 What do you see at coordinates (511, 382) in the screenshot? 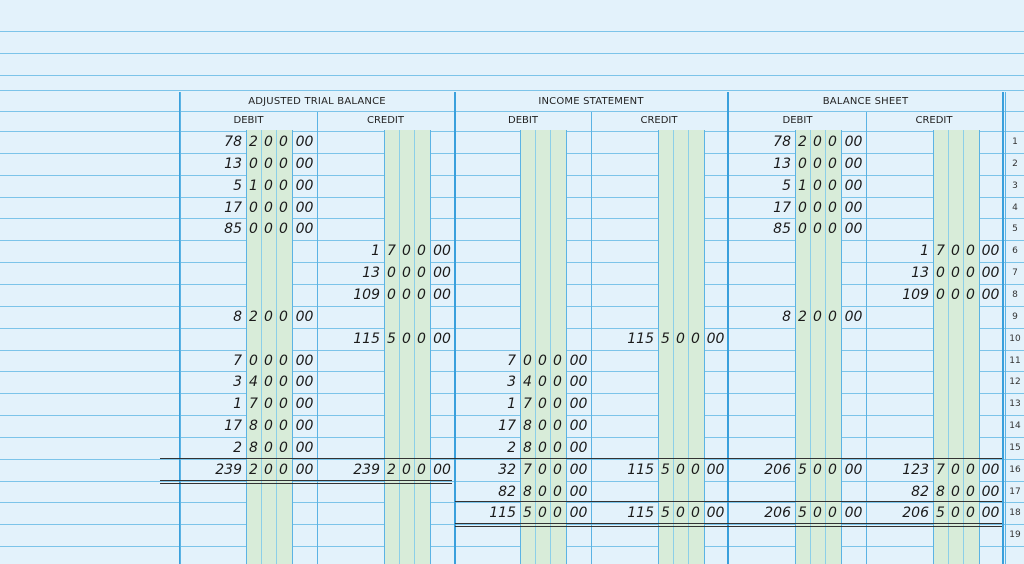
I see `amount-thousands: 3` at bounding box center [511, 382].